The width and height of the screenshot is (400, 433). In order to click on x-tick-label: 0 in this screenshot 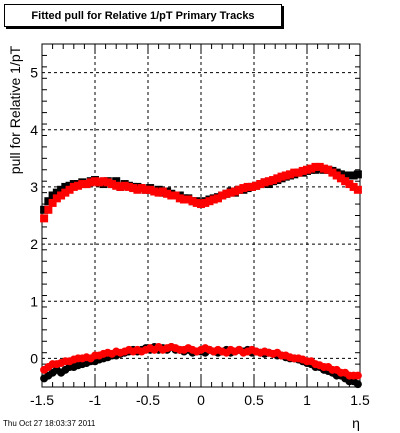, I will do `click(201, 400)`.